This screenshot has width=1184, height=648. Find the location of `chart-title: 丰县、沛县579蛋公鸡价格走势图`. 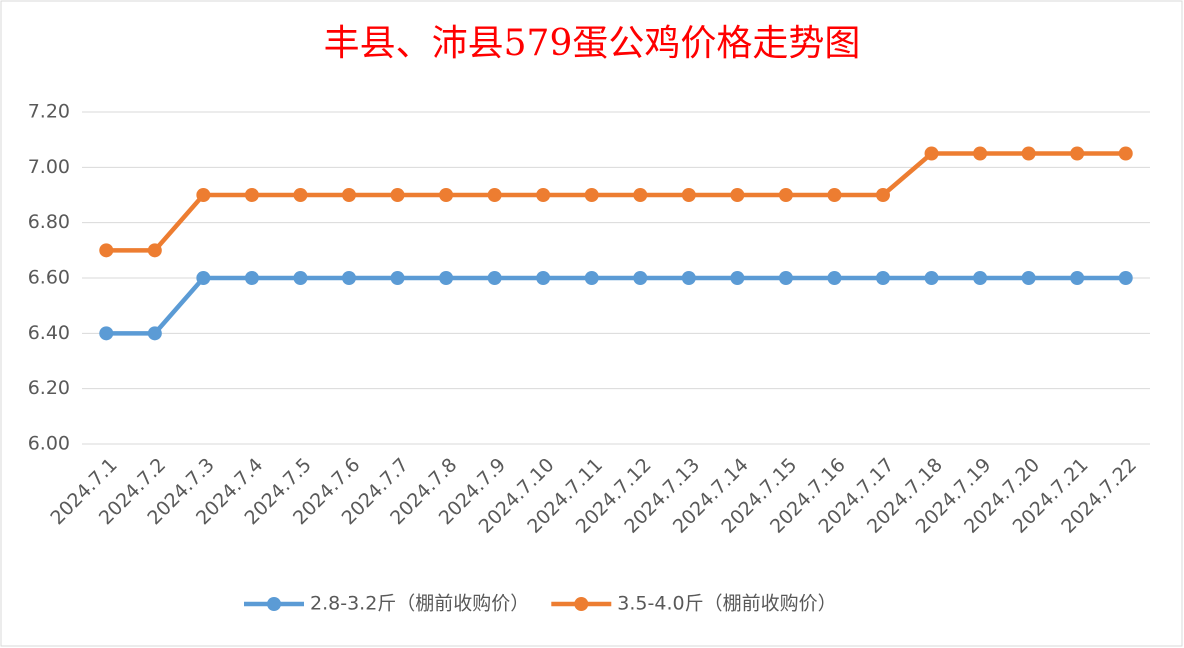

chart-title: 丰县、沛县579蛋公鸡价格走势图 is located at coordinates (592, 43).